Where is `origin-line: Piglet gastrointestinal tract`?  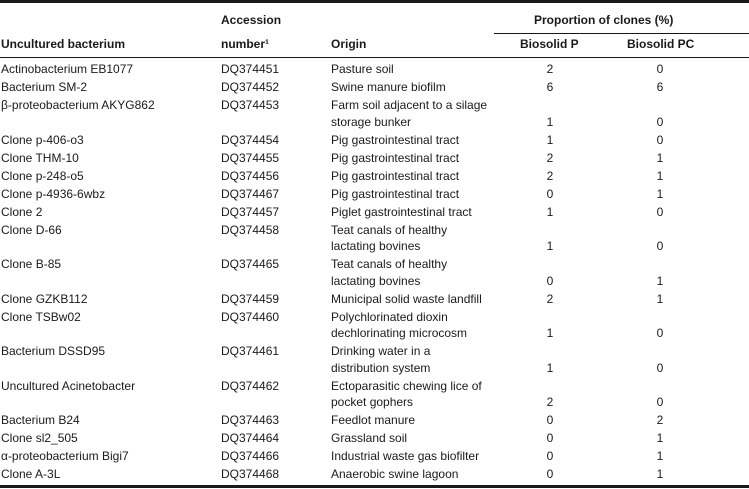
origin-line: Piglet gastrointestinal tract is located at coordinates (401, 211).